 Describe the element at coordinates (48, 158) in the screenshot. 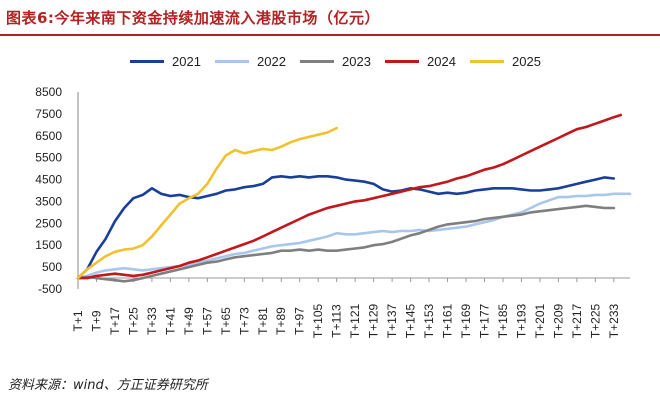

I see `y-tick-label: 5500` at that location.